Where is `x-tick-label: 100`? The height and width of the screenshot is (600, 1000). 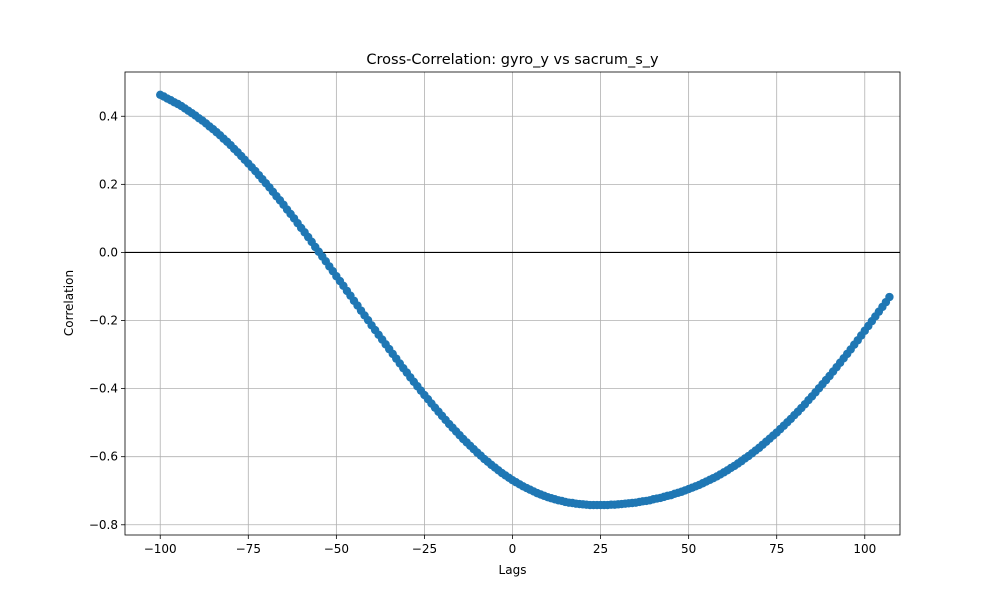
x-tick-label: 100 is located at coordinates (864, 549).